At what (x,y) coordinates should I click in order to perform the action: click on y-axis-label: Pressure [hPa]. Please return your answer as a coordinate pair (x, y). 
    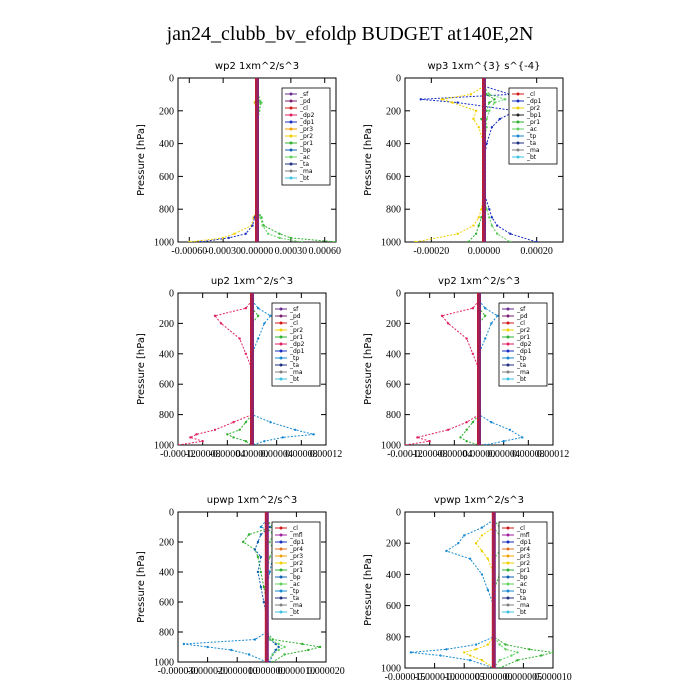
    Looking at the image, I should click on (141, 160).